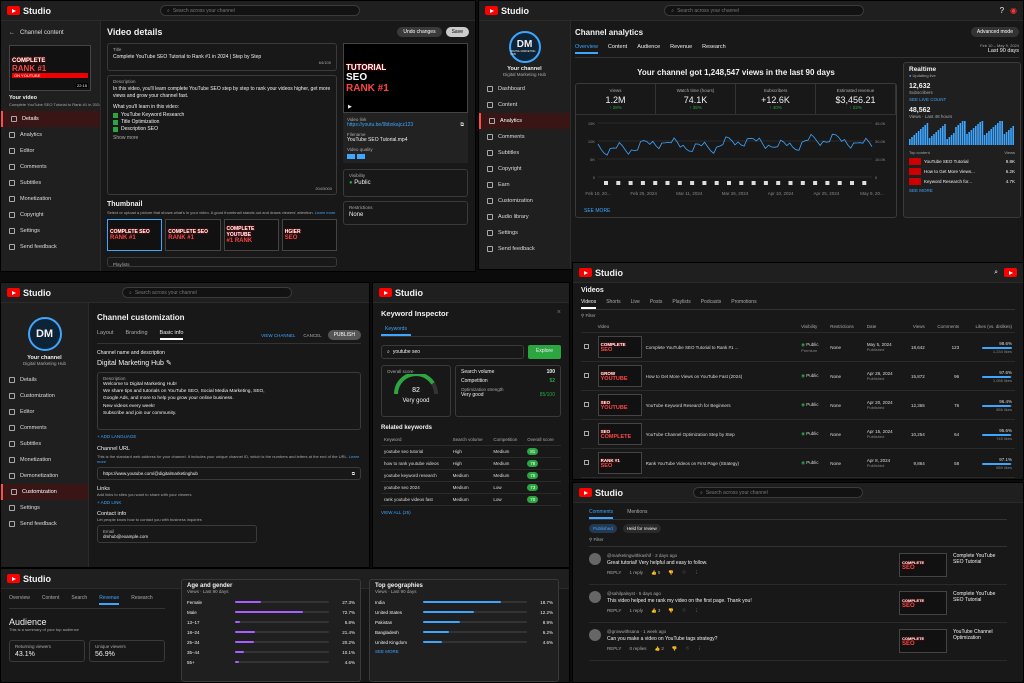 The height and width of the screenshot is (683, 1024). I want to click on close-icon: ×, so click(558, 312).